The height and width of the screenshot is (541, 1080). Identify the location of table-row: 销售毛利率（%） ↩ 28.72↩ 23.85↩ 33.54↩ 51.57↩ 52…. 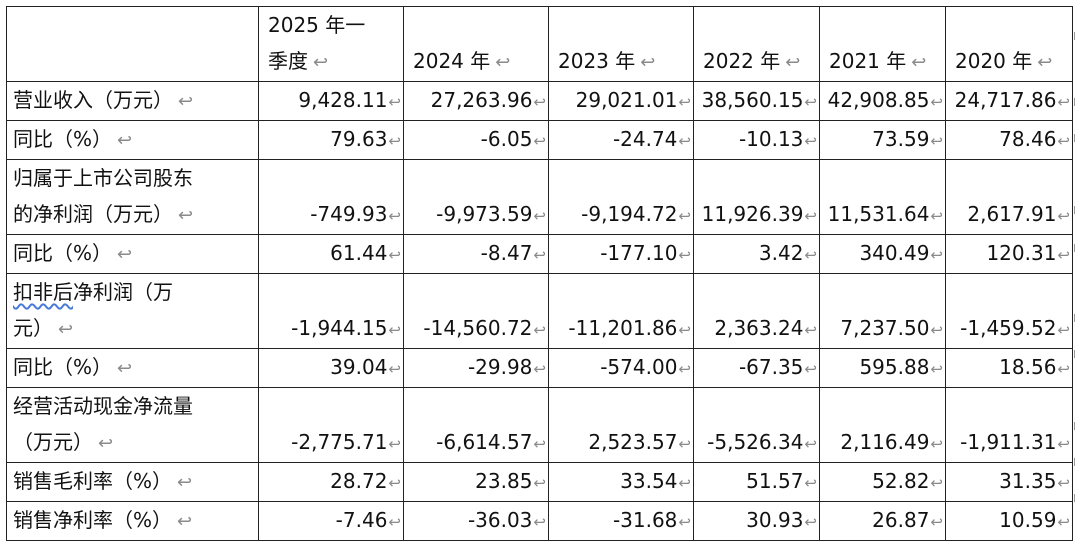
(539, 482).